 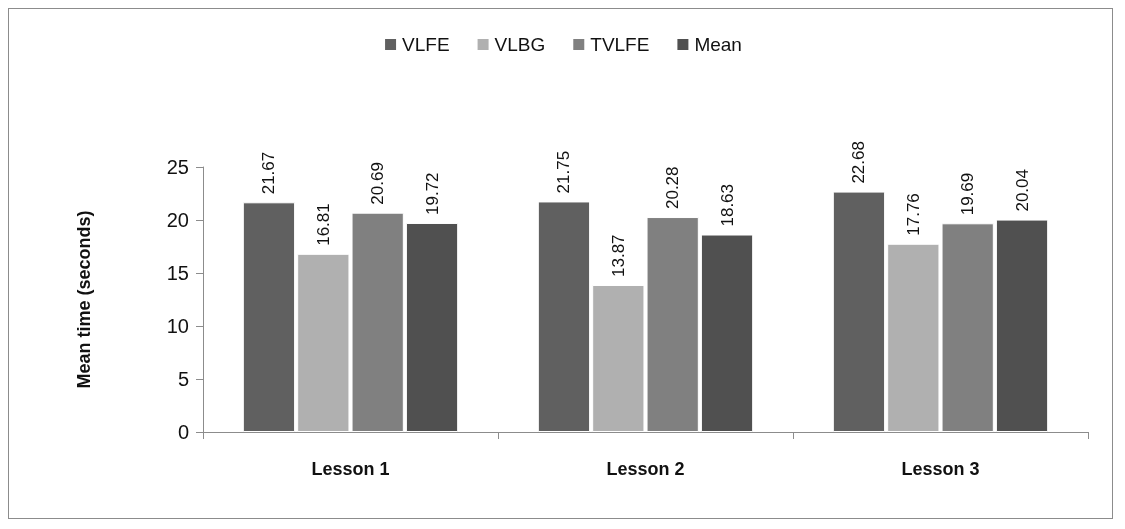 What do you see at coordinates (84, 299) in the screenshot?
I see `y-axis-title: Mean time (seconds)` at bounding box center [84, 299].